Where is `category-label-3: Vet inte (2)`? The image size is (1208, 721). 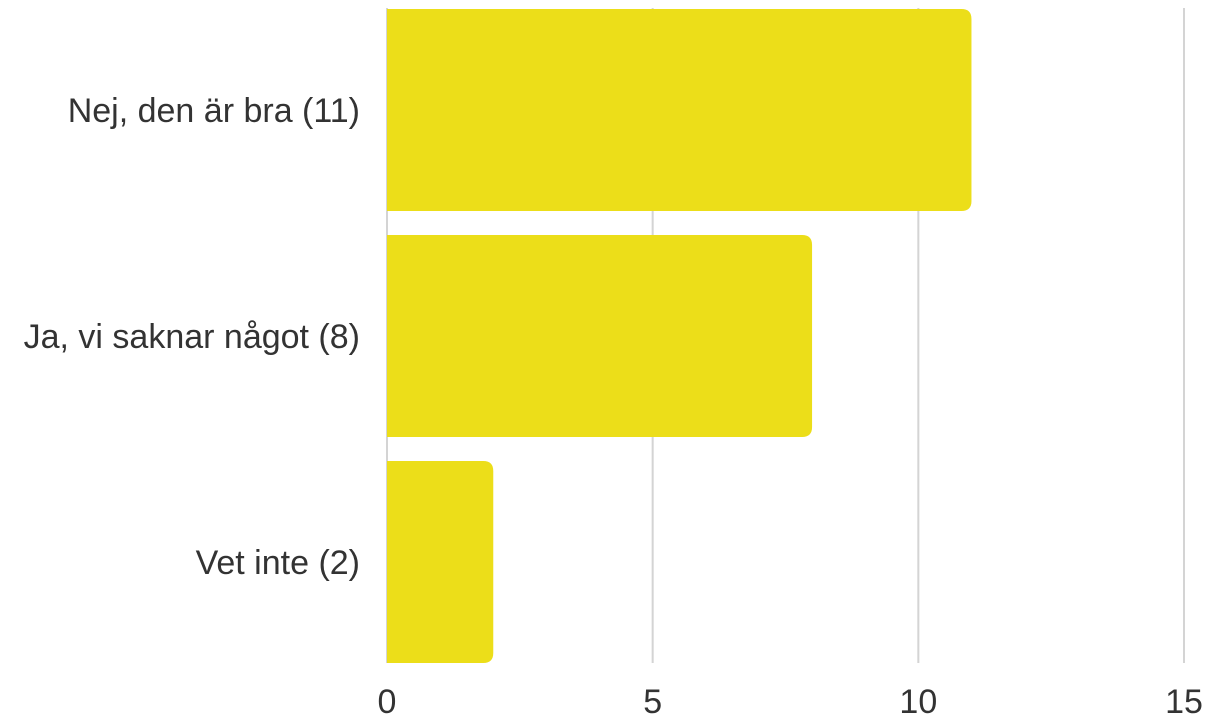
category-label-3: Vet inte (2) is located at coordinates (278, 563).